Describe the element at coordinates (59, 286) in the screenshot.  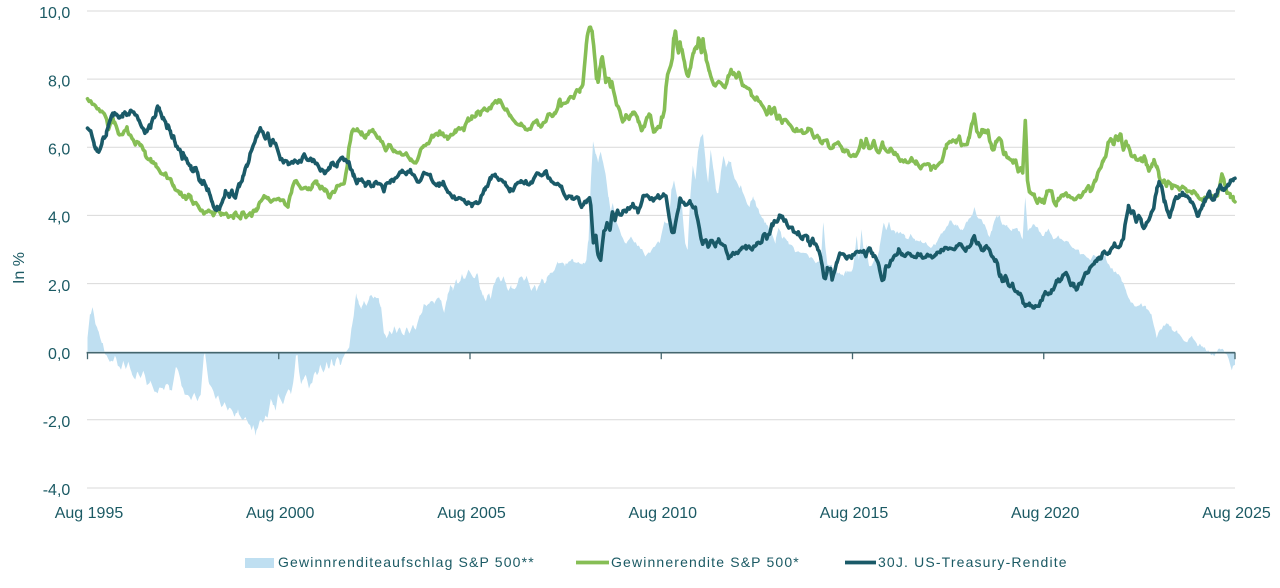
I see `svg-text: 2,0` at that location.